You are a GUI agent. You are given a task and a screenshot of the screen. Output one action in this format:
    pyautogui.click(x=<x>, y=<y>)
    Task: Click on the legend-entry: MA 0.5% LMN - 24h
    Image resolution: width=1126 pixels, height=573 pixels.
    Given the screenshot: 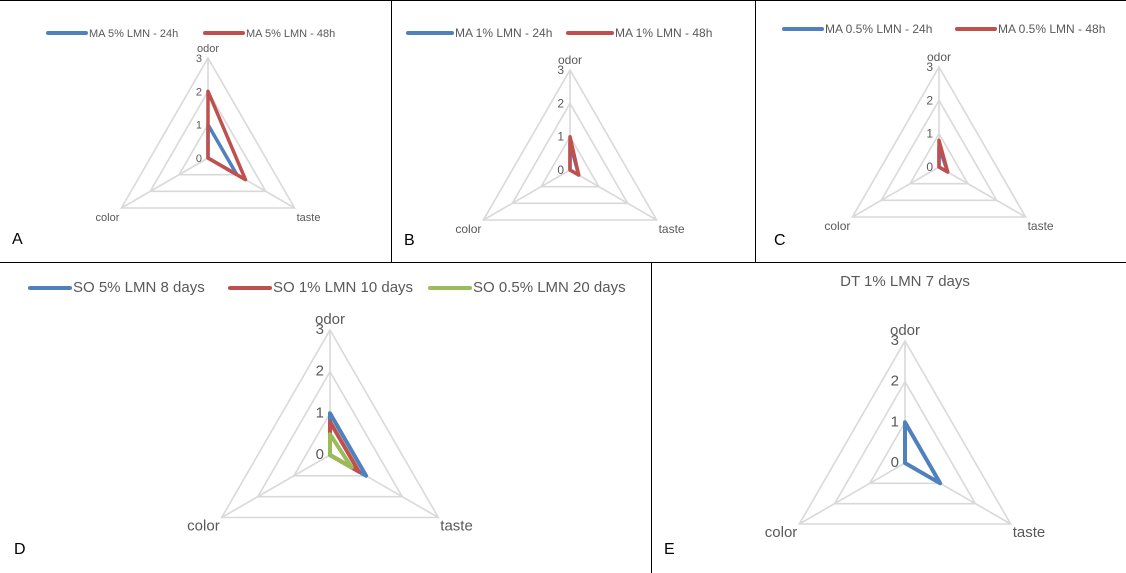 What is the action you would take?
    pyautogui.click(x=878, y=29)
    